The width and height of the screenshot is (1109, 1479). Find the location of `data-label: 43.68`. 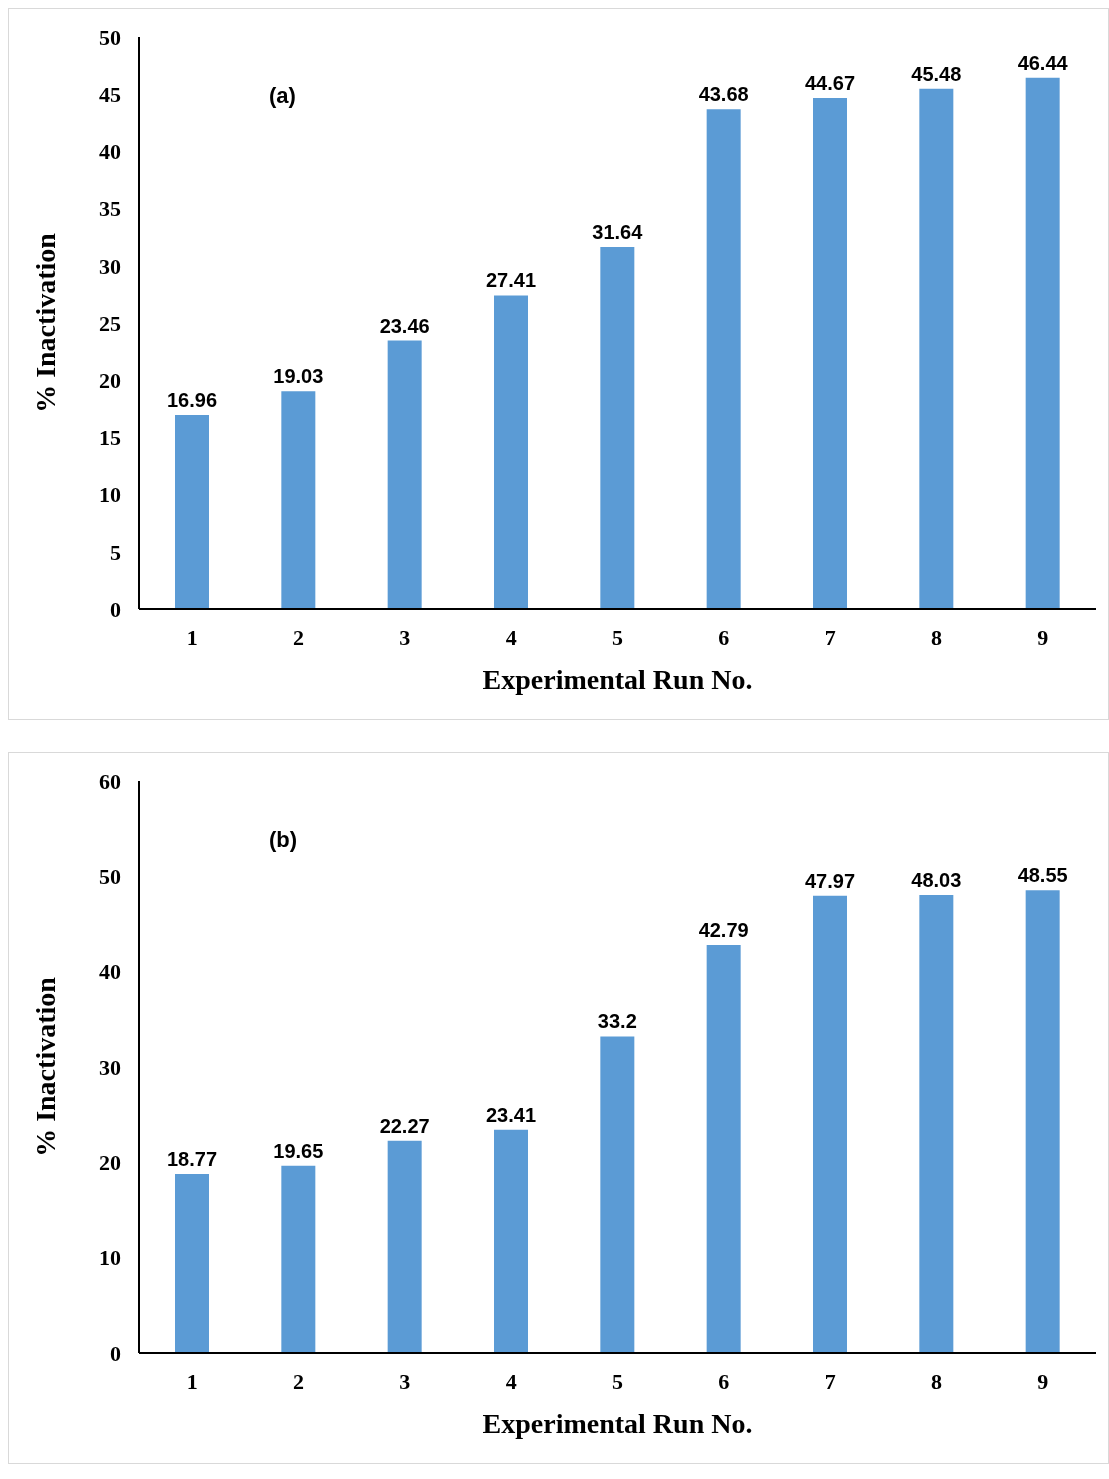

data-label: 43.68 is located at coordinates (723, 94).